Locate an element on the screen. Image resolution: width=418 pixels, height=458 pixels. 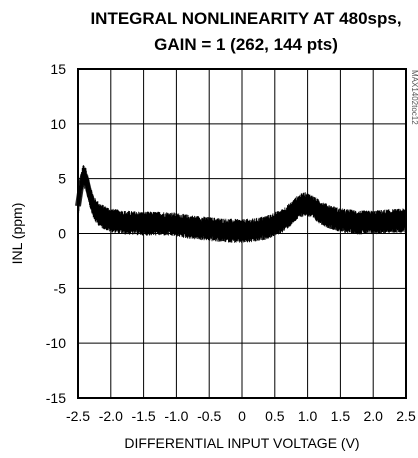
x-tick-label: -1.0 is located at coordinates (176, 416).